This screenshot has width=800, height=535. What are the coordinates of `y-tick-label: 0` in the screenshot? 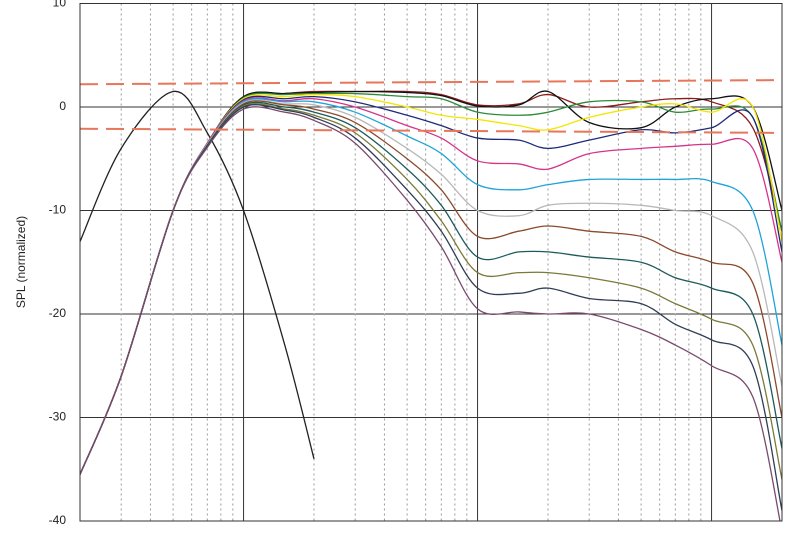 It's located at (62, 106).